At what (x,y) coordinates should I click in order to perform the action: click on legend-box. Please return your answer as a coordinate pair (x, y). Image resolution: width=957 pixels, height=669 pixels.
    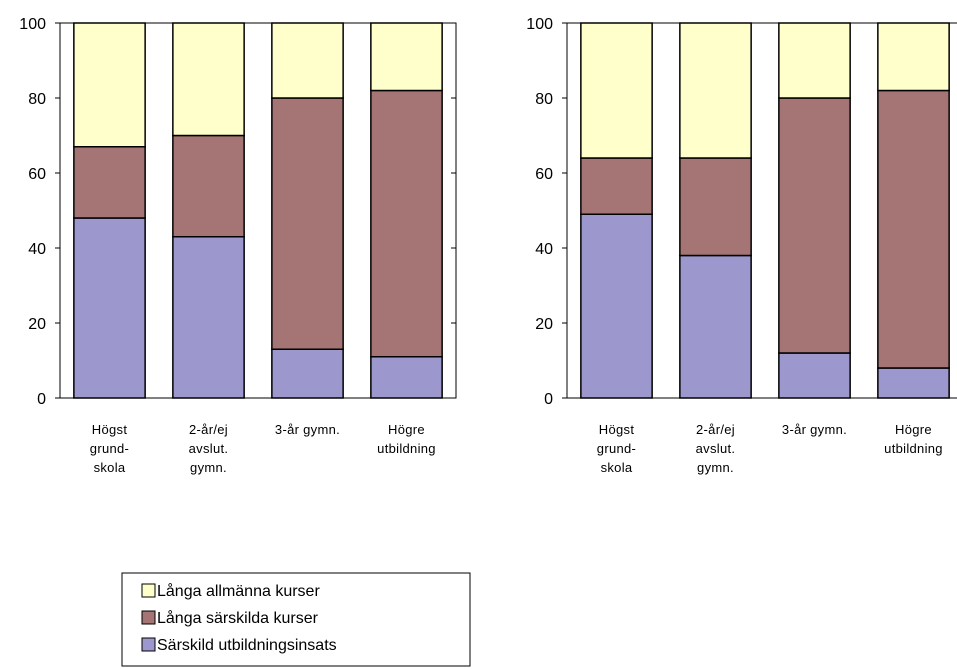
    Looking at the image, I should click on (296, 619).